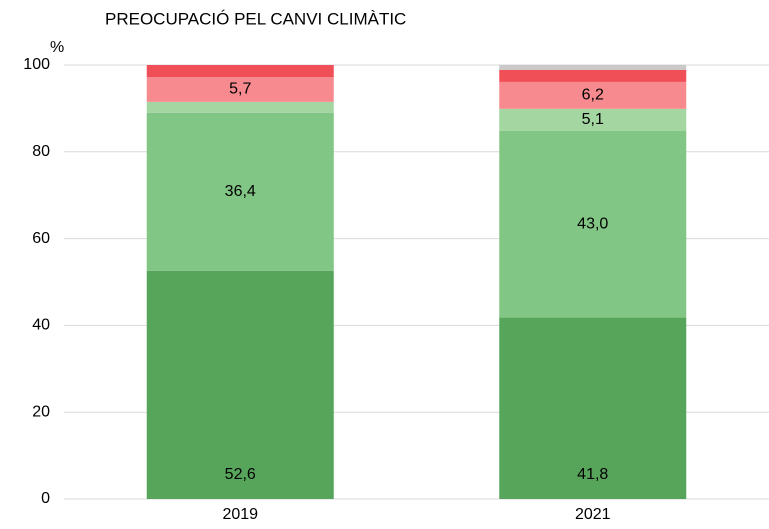  What do you see at coordinates (41, 411) in the screenshot?
I see `y-tick-label: 20` at bounding box center [41, 411].